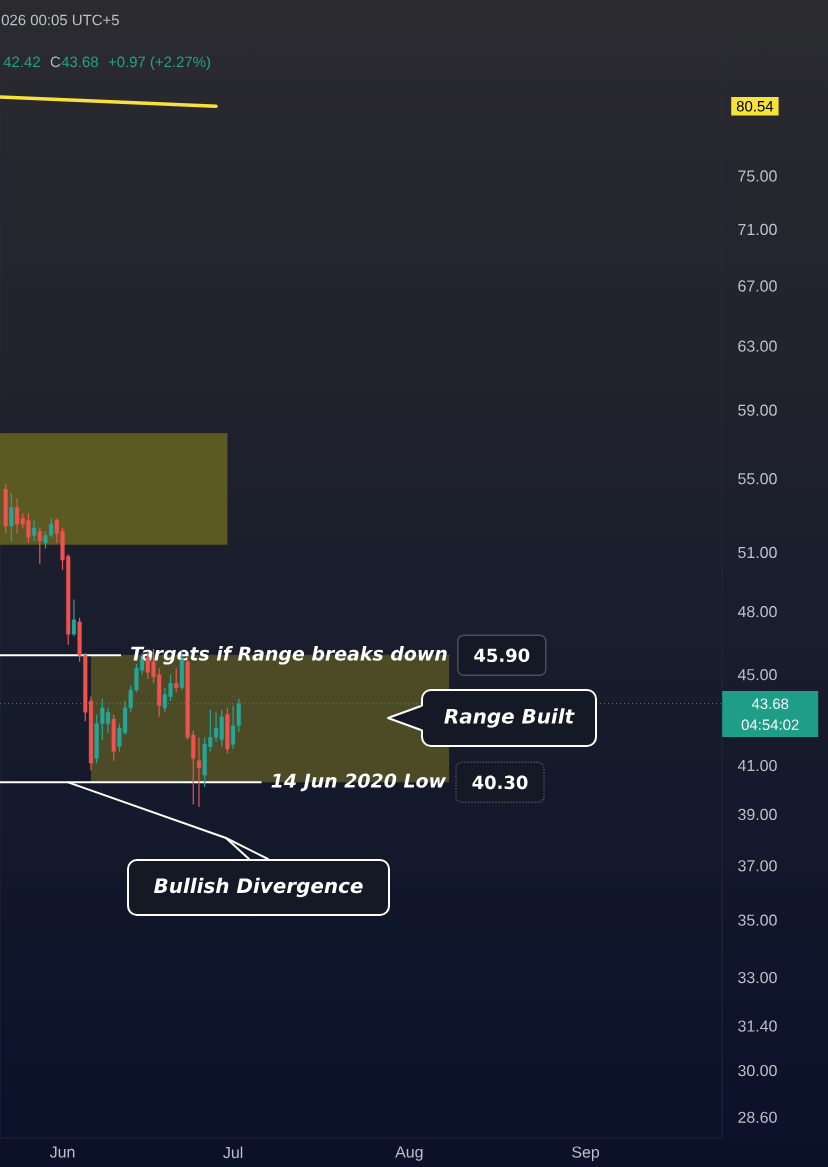 This screenshot has height=1167, width=828. What do you see at coordinates (55, 62) in the screenshot?
I see `annotation: C` at bounding box center [55, 62].